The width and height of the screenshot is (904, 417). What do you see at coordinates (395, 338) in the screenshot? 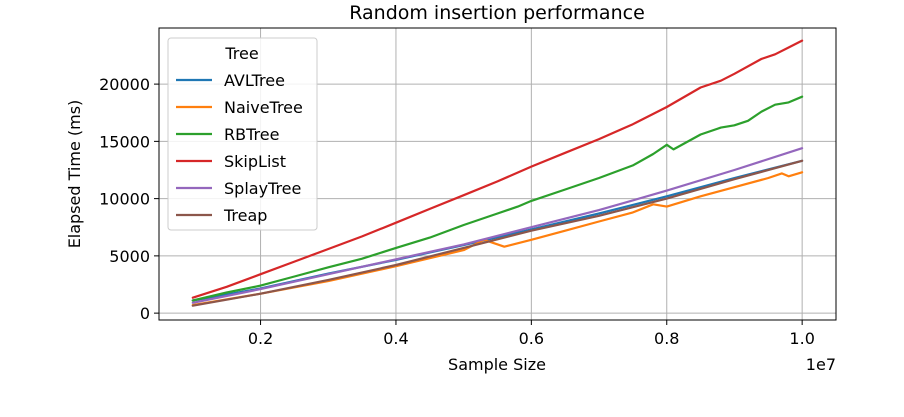
I see `x-tick-label: 0.4` at bounding box center [395, 338].